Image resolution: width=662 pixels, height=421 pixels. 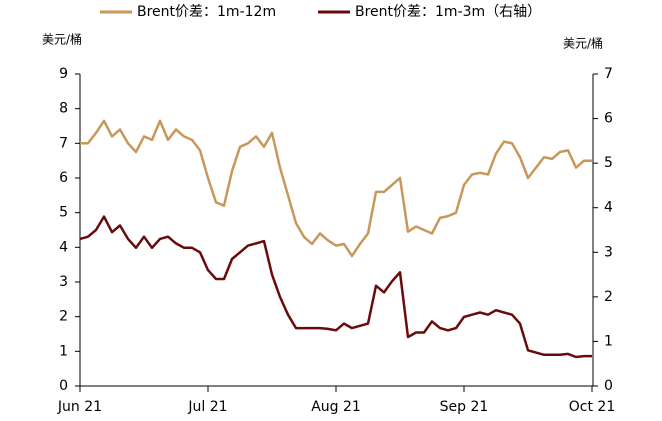 What do you see at coordinates (63, 143) in the screenshot?
I see `y-tick-label: 7` at bounding box center [63, 143].